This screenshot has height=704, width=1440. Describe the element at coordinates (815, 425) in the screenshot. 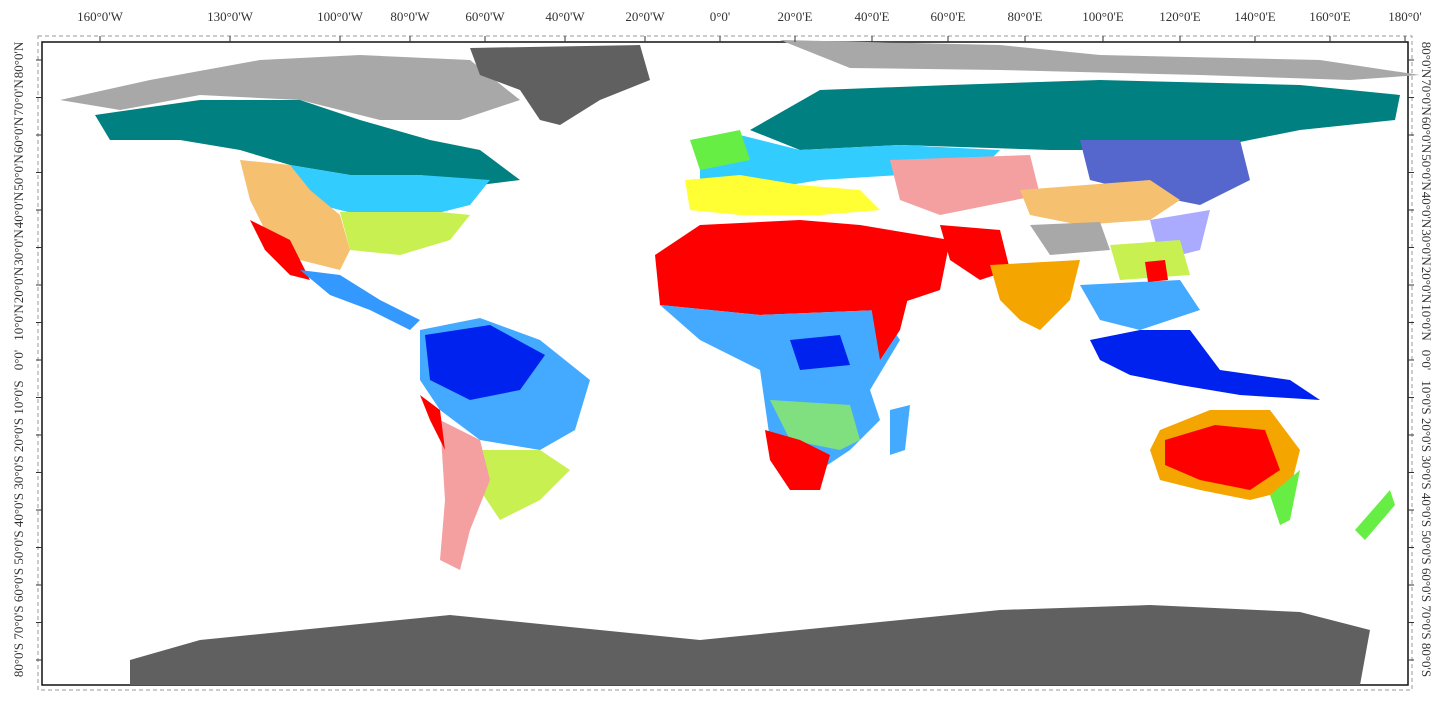

I see `subtropical` at that location.